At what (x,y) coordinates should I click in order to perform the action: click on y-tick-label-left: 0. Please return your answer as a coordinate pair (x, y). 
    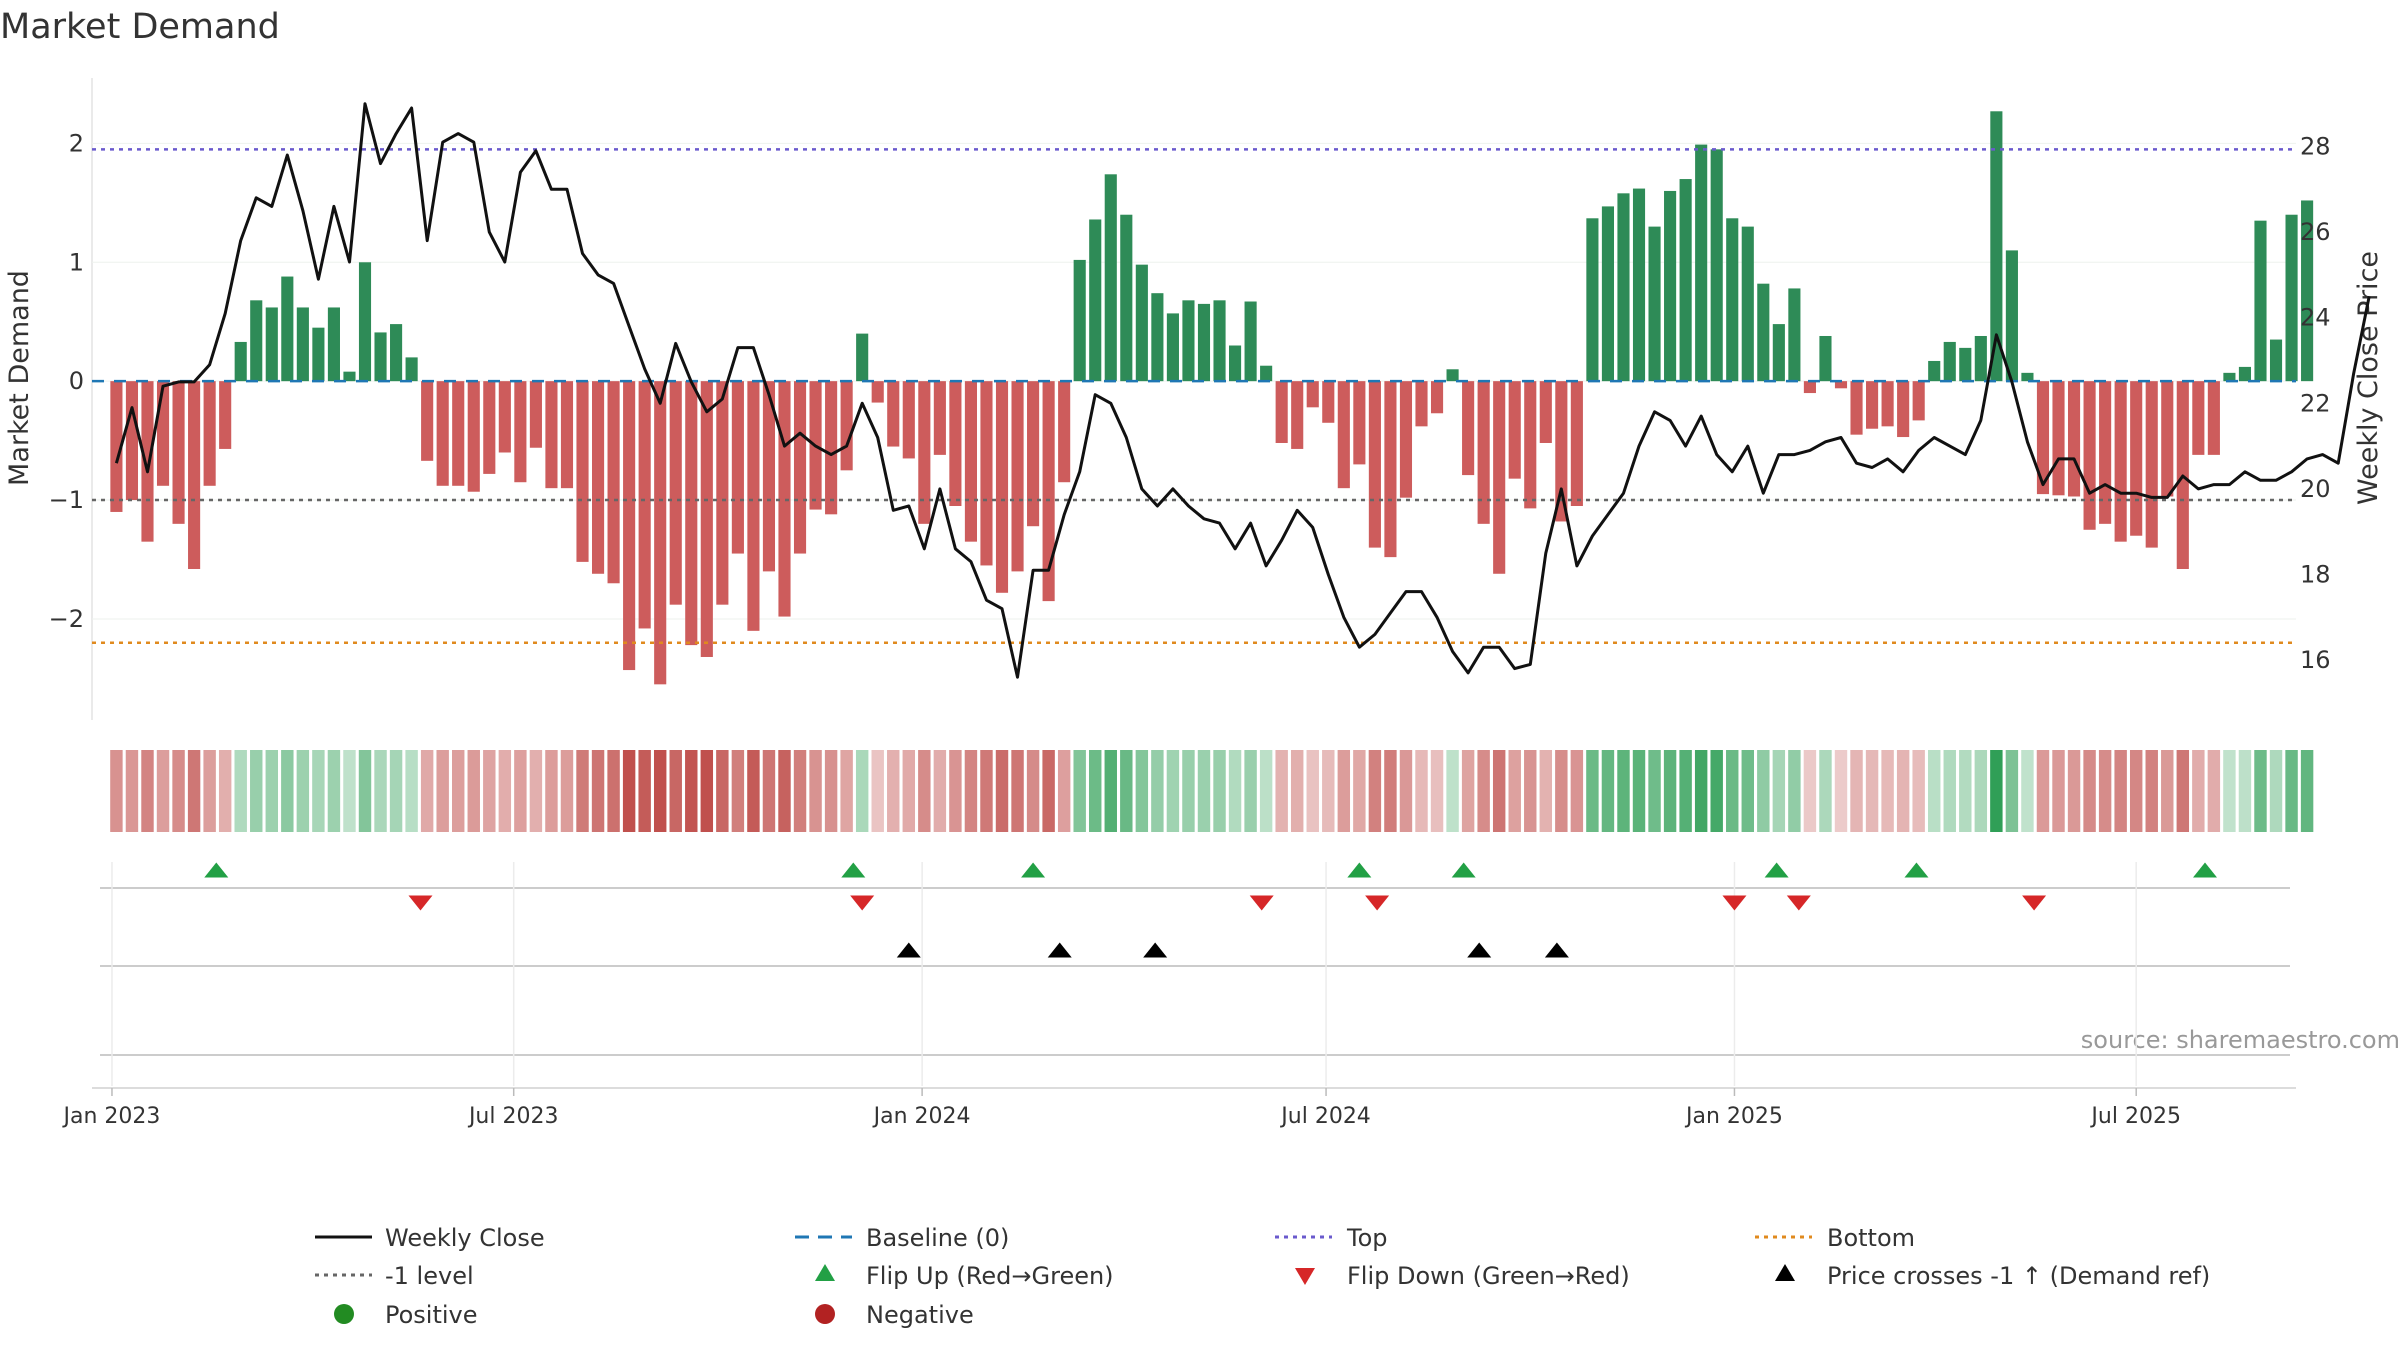
    Looking at the image, I should click on (76, 381).